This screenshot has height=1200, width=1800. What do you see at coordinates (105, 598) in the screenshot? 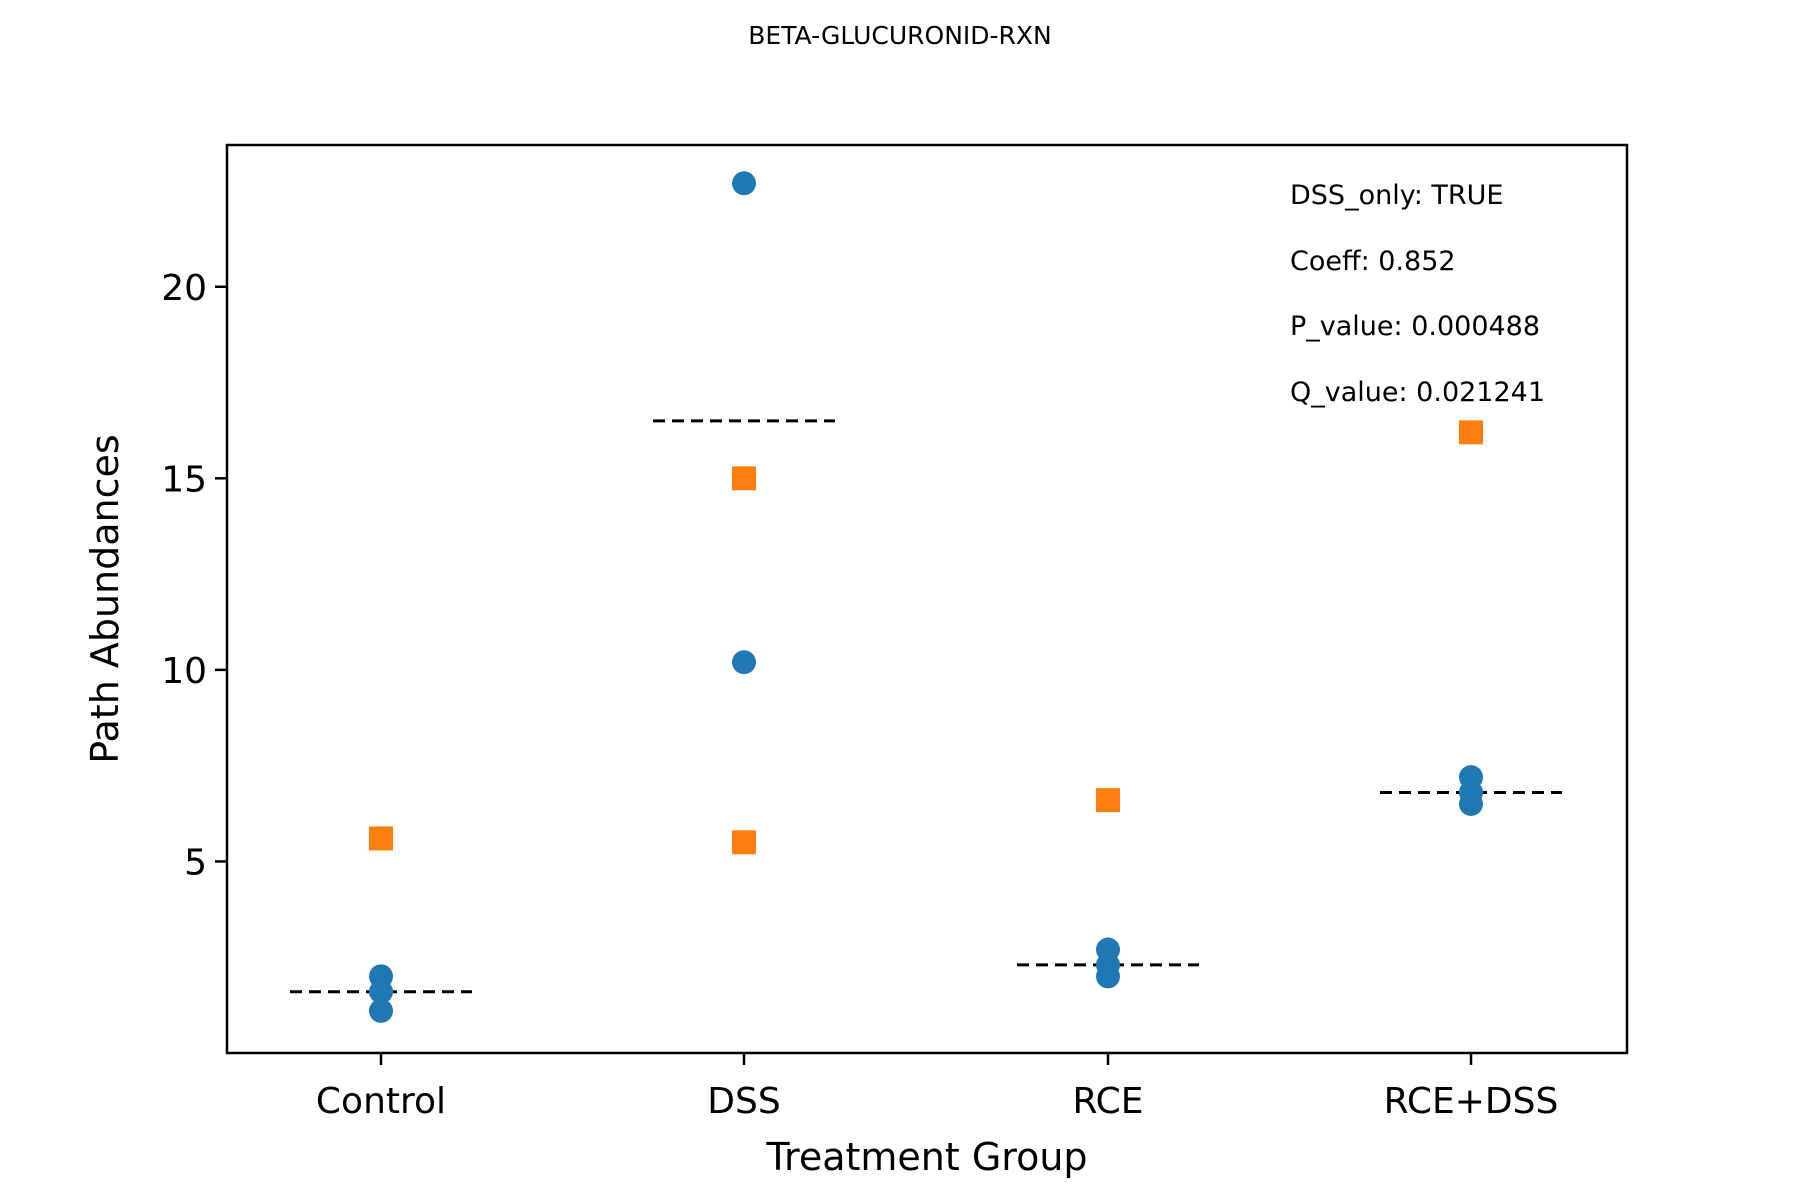
I see `y-axis-label: Path Abundances` at bounding box center [105, 598].